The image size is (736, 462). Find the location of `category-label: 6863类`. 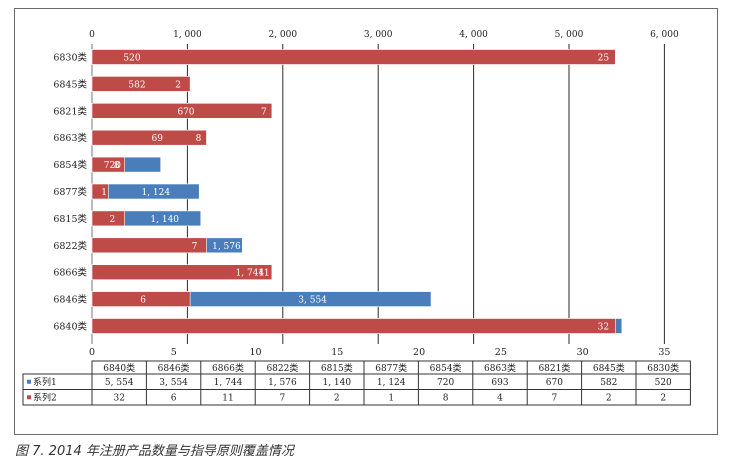

category-label: 6863类 is located at coordinates (70, 138).